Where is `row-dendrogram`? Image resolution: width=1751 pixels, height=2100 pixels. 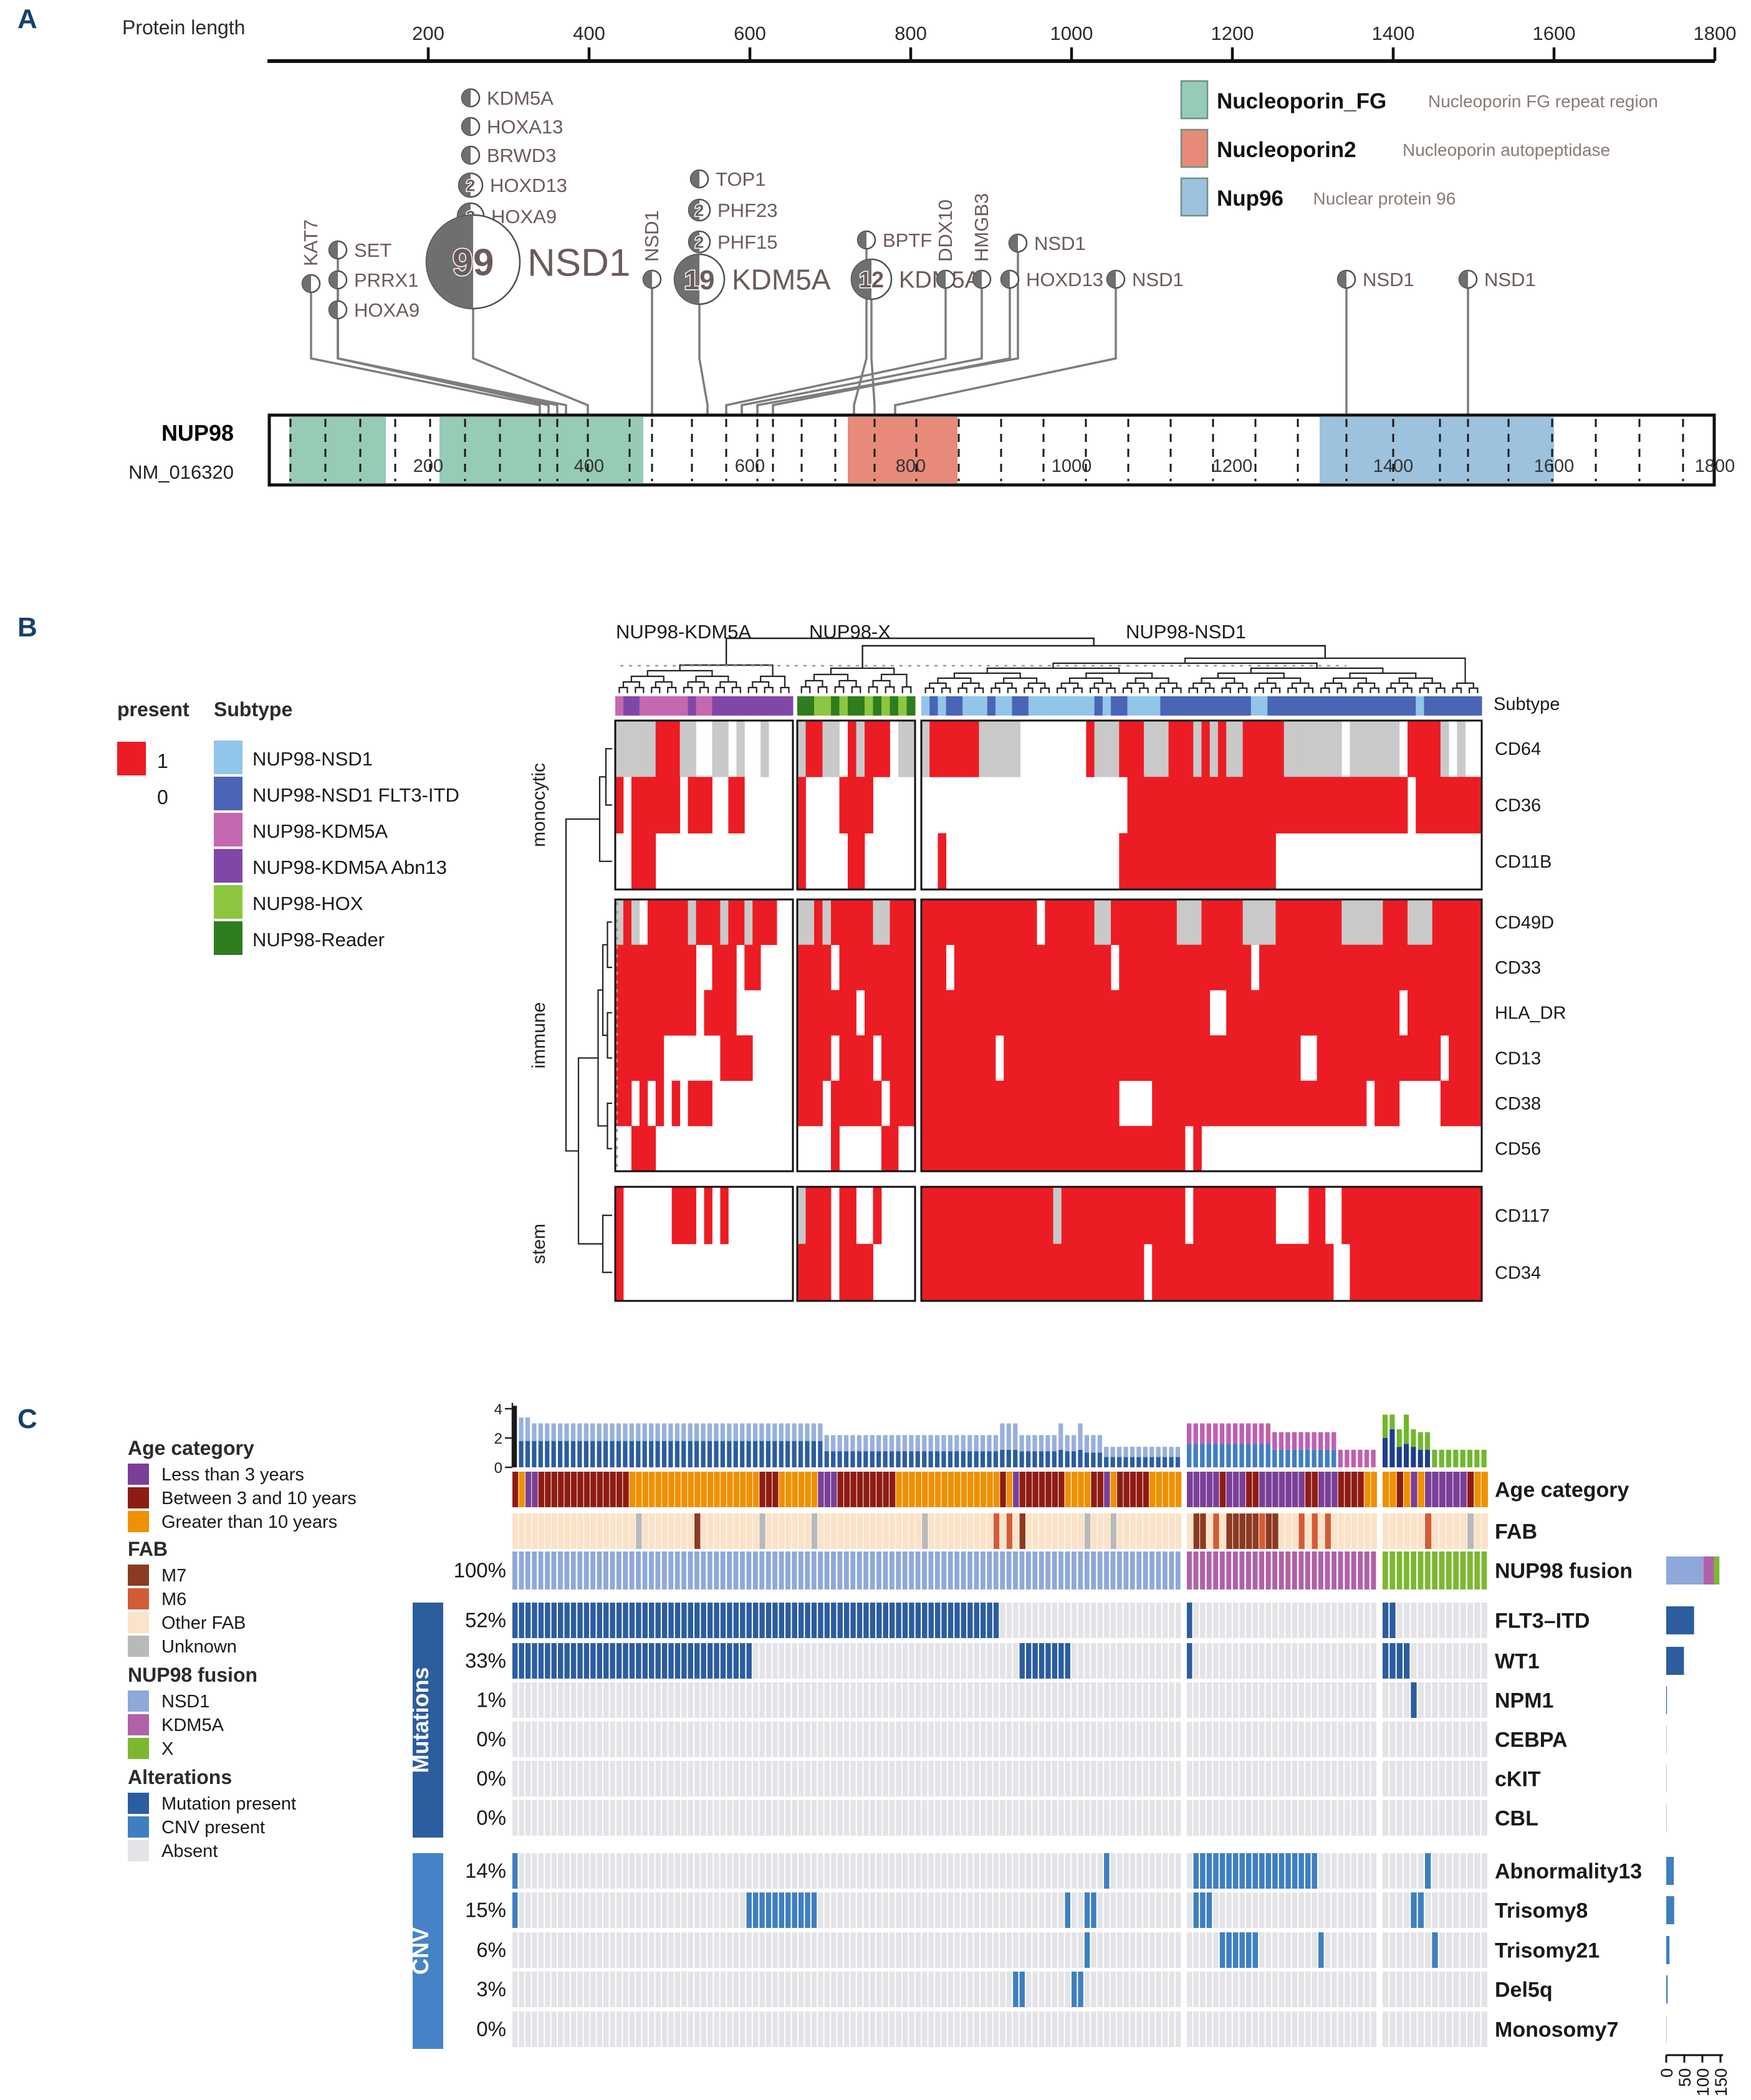
row-dendrogram is located at coordinates (591, 1010).